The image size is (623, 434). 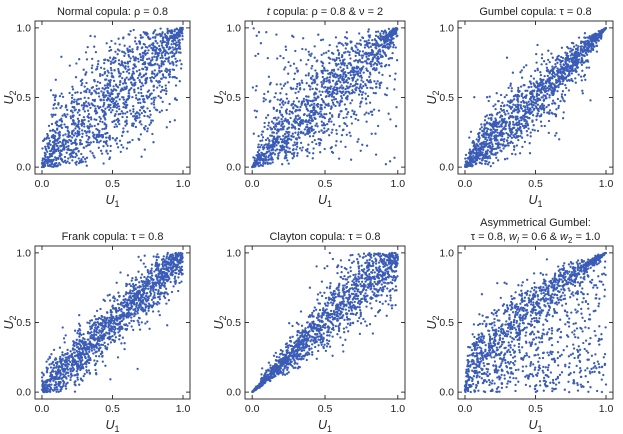 What do you see at coordinates (446, 168) in the screenshot?
I see `y-tick-label: 0.0` at bounding box center [446, 168].